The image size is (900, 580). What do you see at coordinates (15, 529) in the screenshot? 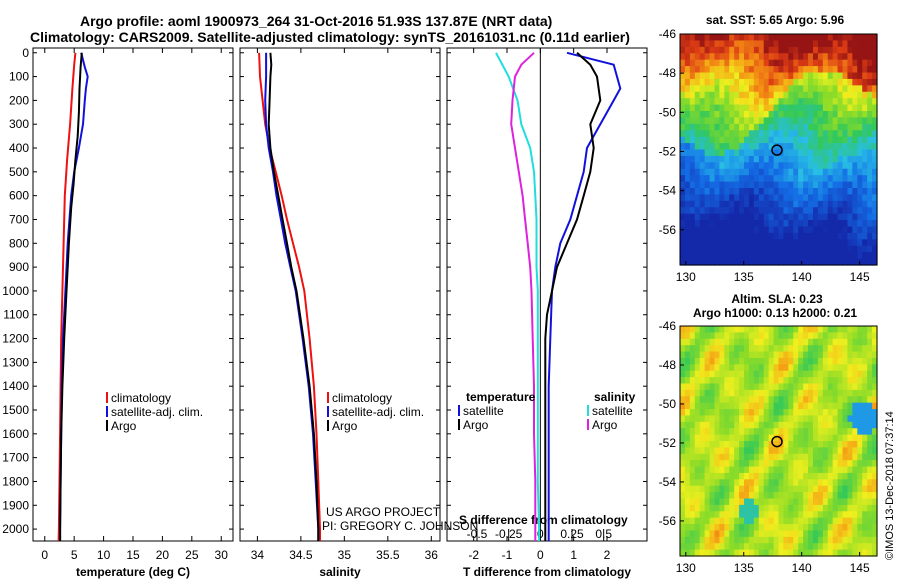
I see `depth-tick-label: 2000` at bounding box center [15, 529].